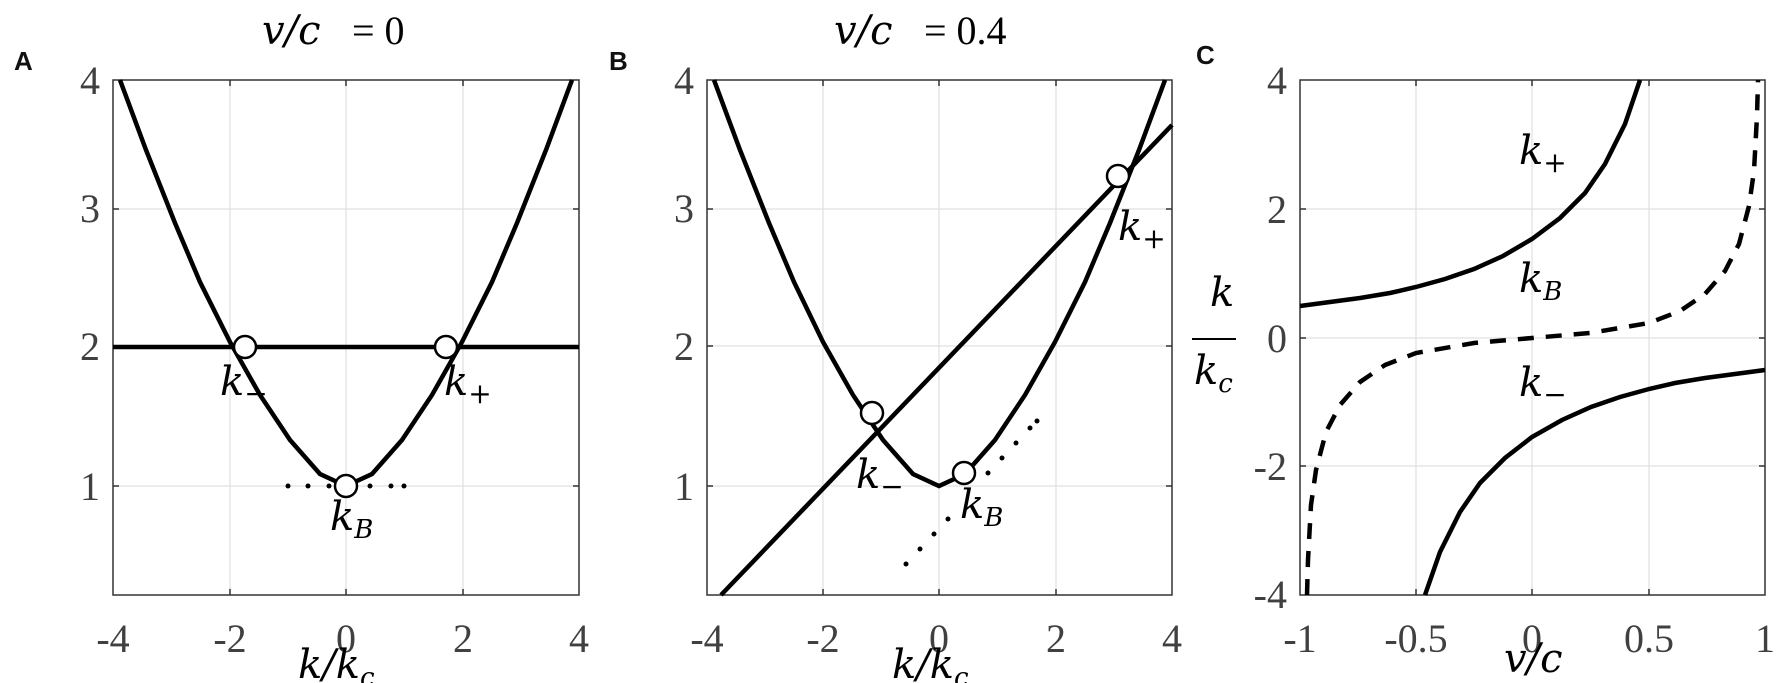  I want to click on xlabel-c: v/c, so click(1533, 659).